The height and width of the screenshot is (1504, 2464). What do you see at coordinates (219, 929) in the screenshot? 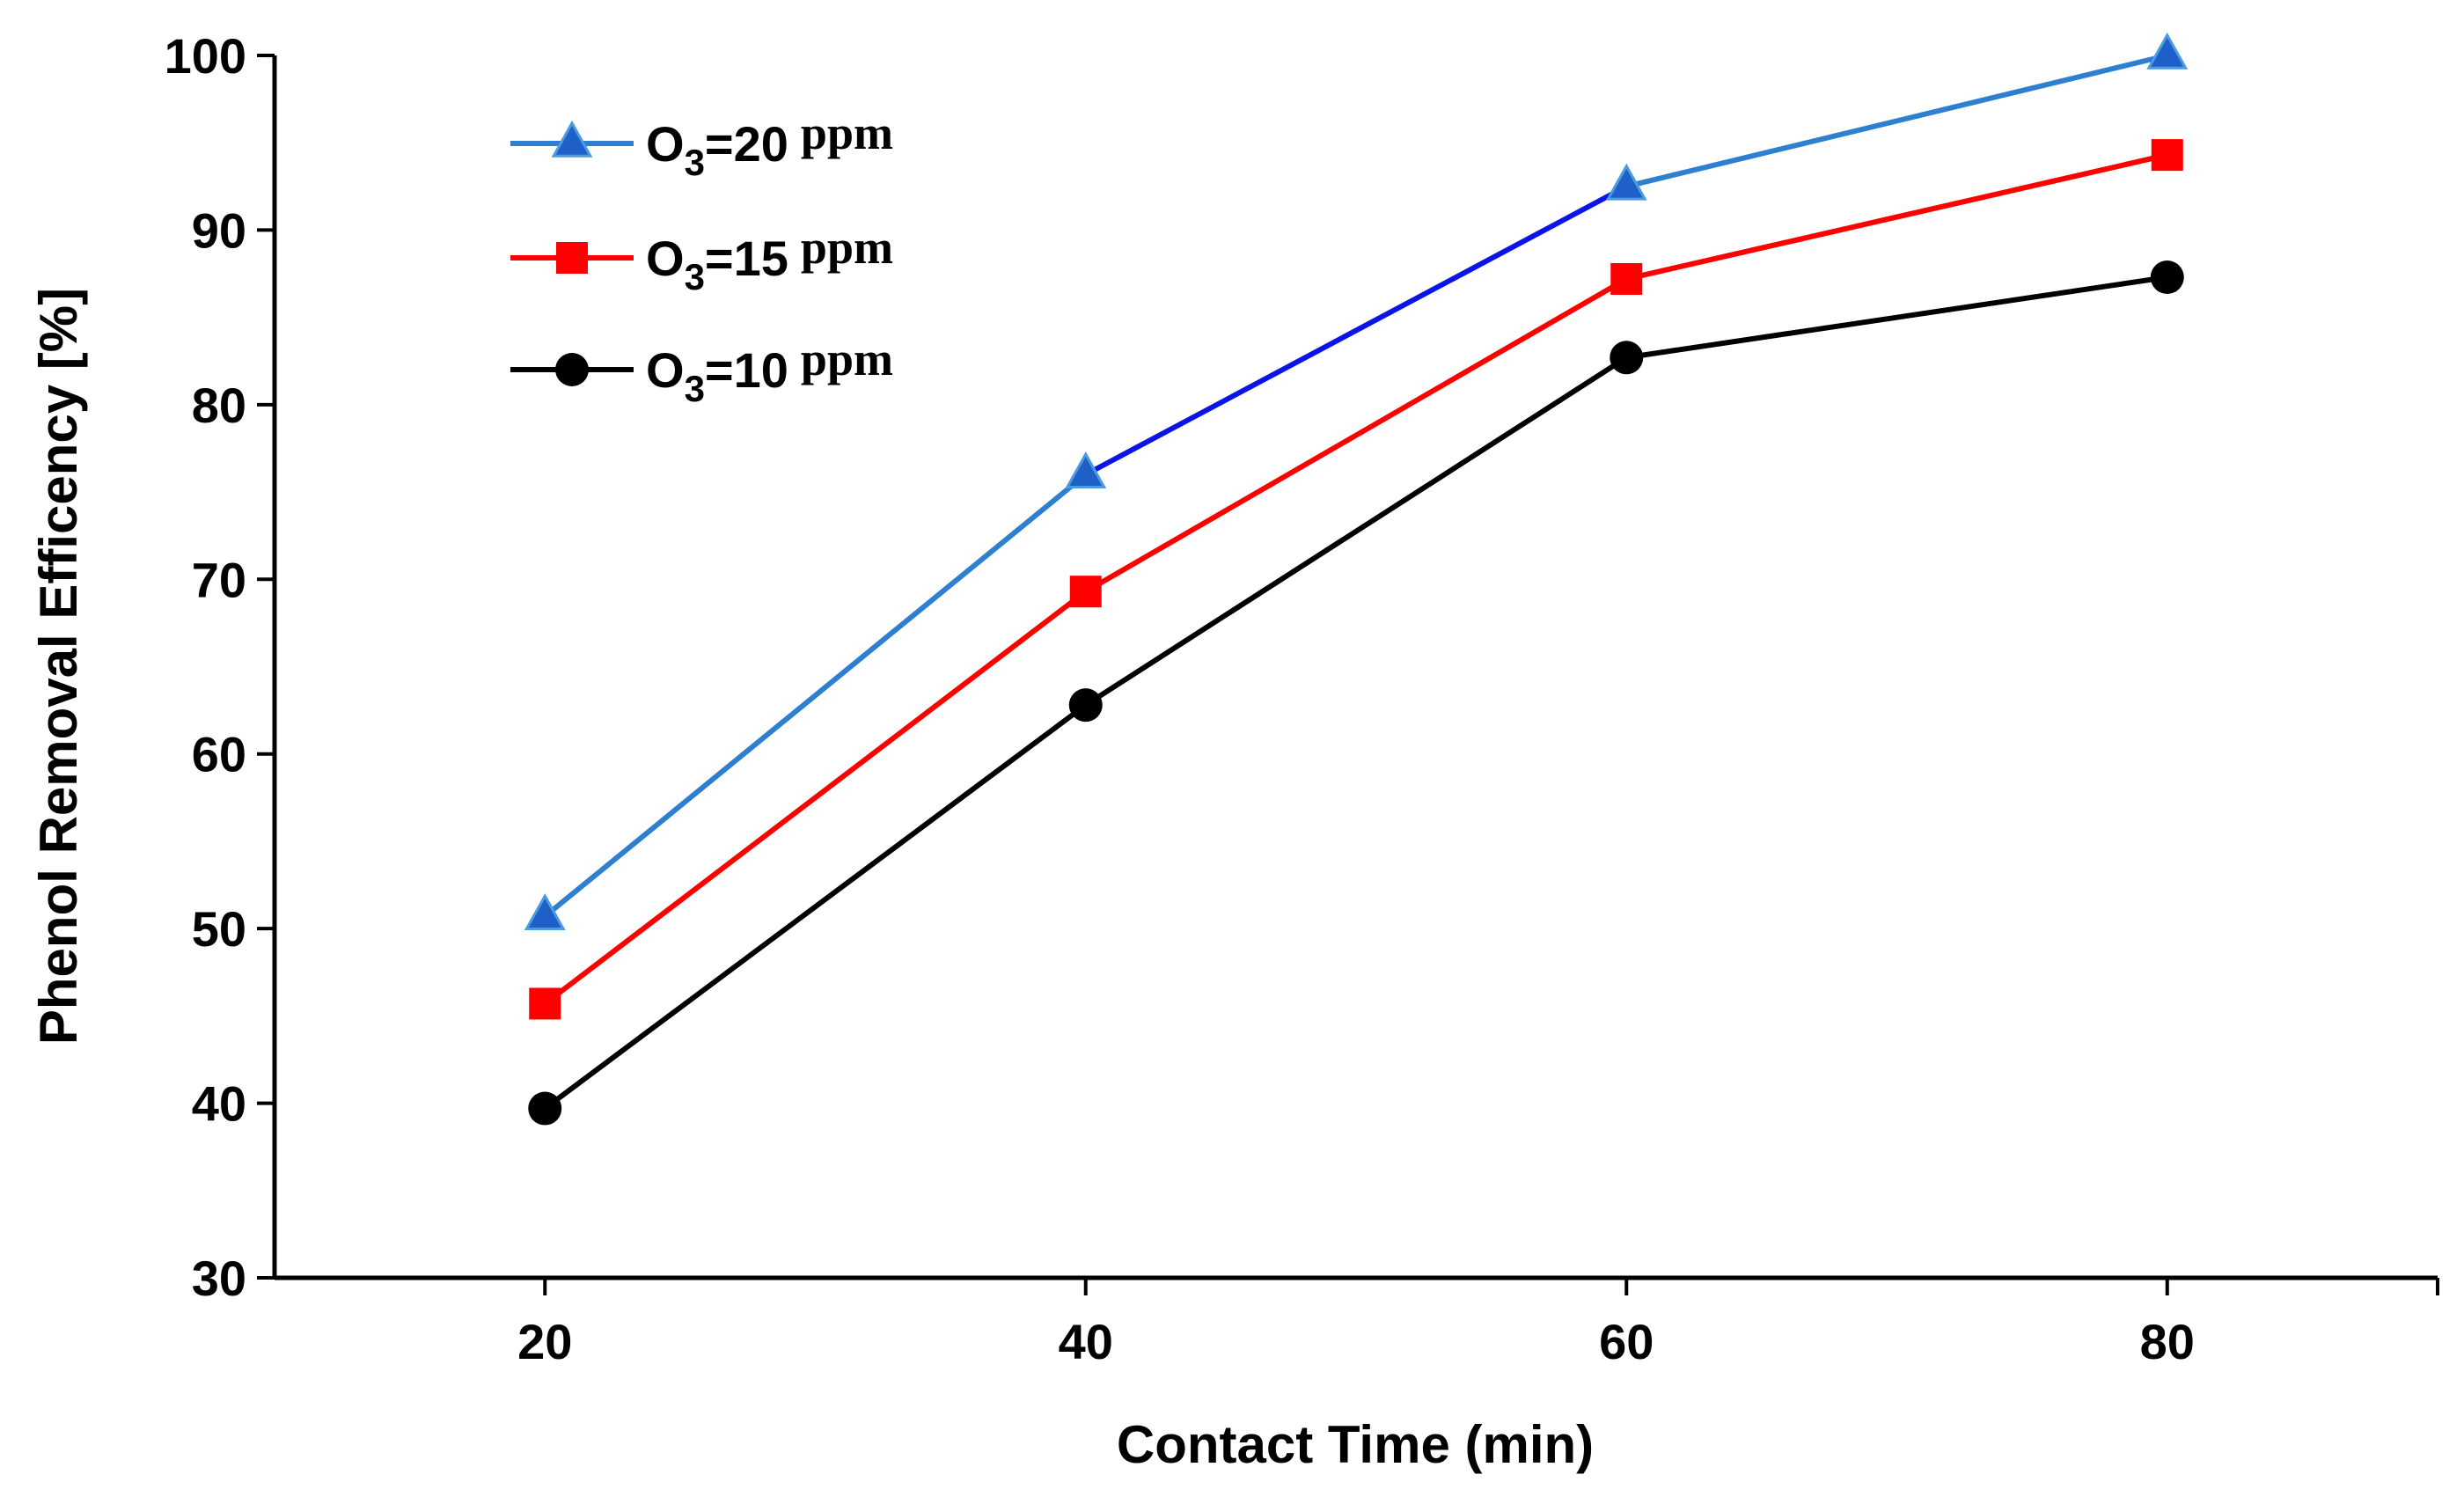
I see `y-tick-label: 50` at bounding box center [219, 929].